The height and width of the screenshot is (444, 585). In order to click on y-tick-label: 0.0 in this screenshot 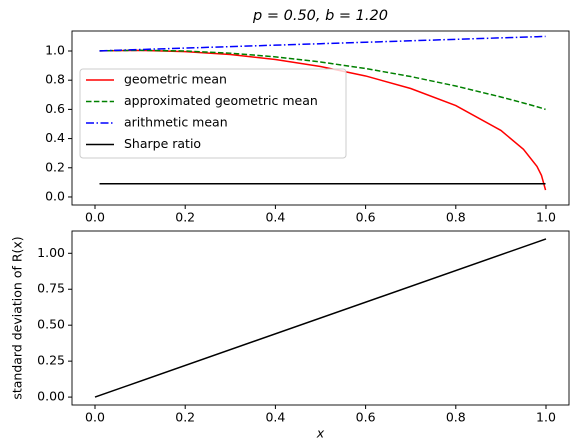, I will do `click(55, 195)`.